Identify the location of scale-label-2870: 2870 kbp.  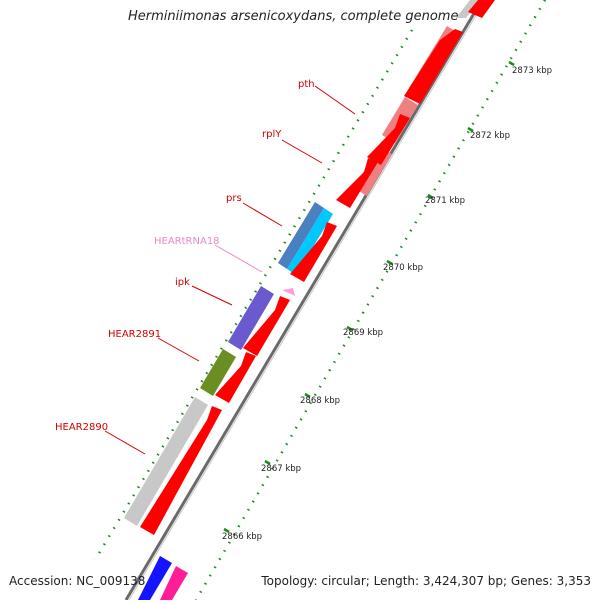
(403, 268).